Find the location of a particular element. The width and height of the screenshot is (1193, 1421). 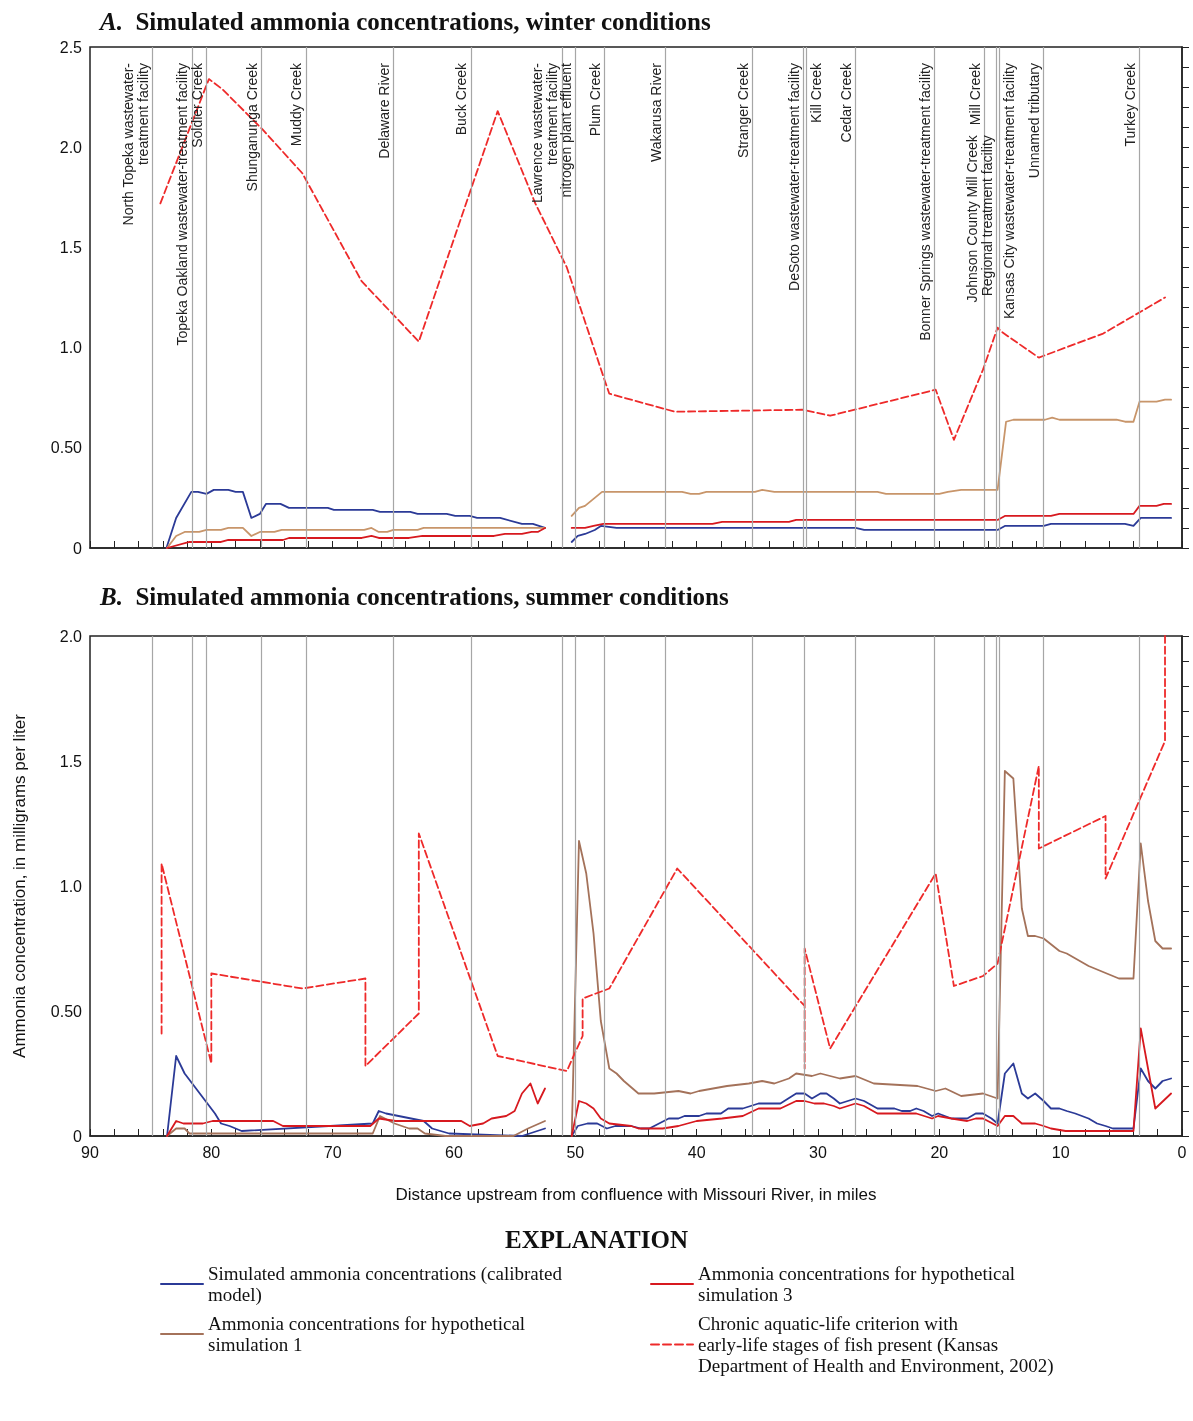

x-tick-label: 30 is located at coordinates (818, 1152).